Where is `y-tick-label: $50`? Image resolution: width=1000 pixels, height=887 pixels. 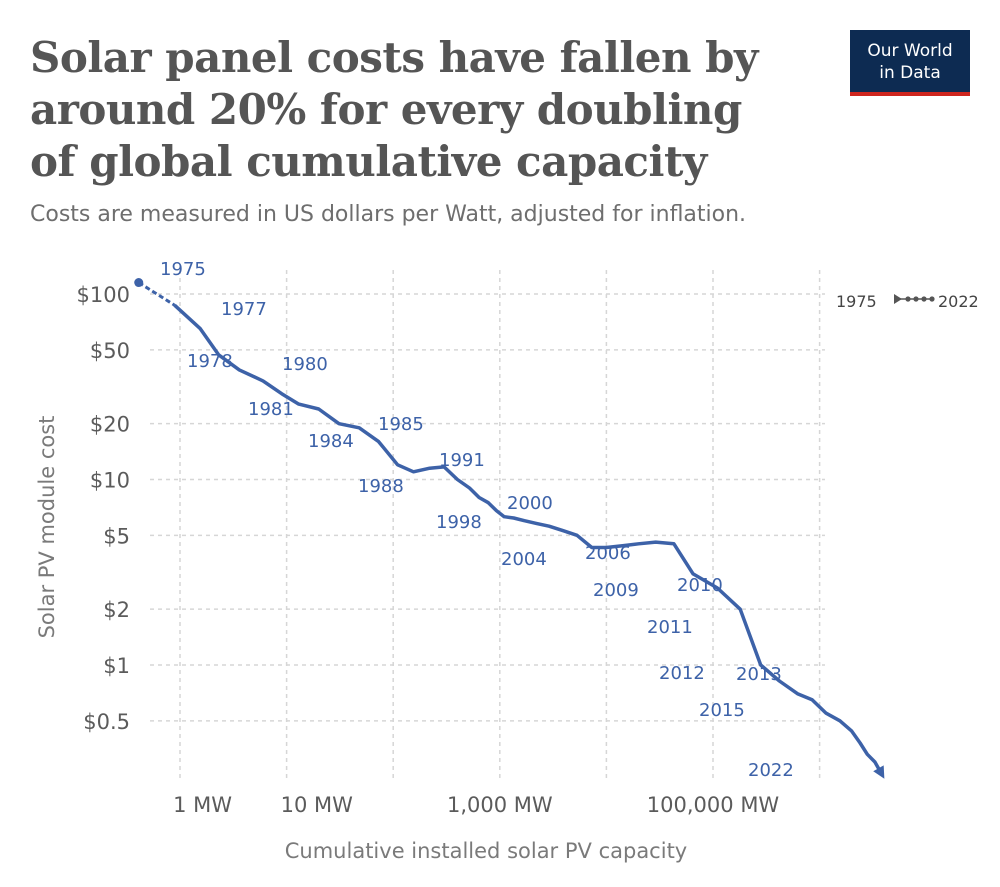
y-tick-label: $50 is located at coordinates (110, 351).